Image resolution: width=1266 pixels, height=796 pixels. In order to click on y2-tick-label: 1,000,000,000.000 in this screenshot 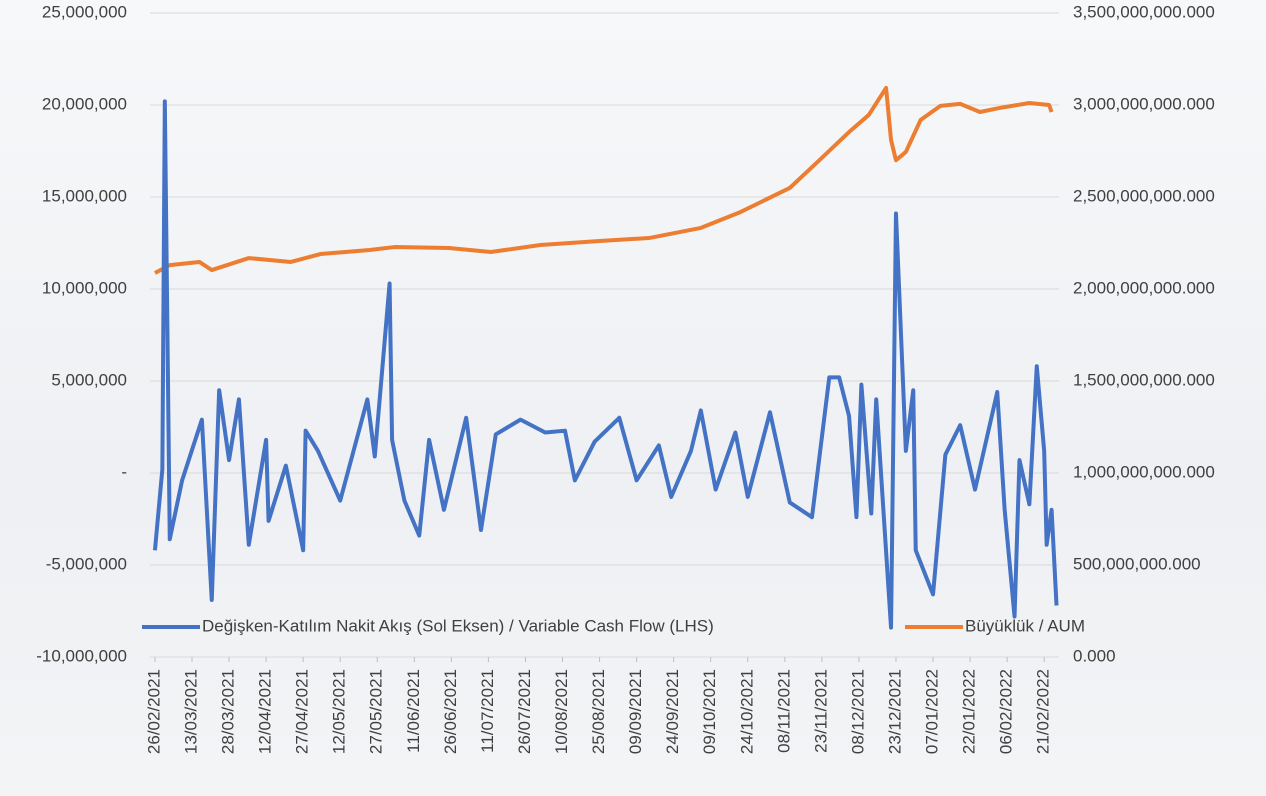, I will do `click(1144, 471)`.